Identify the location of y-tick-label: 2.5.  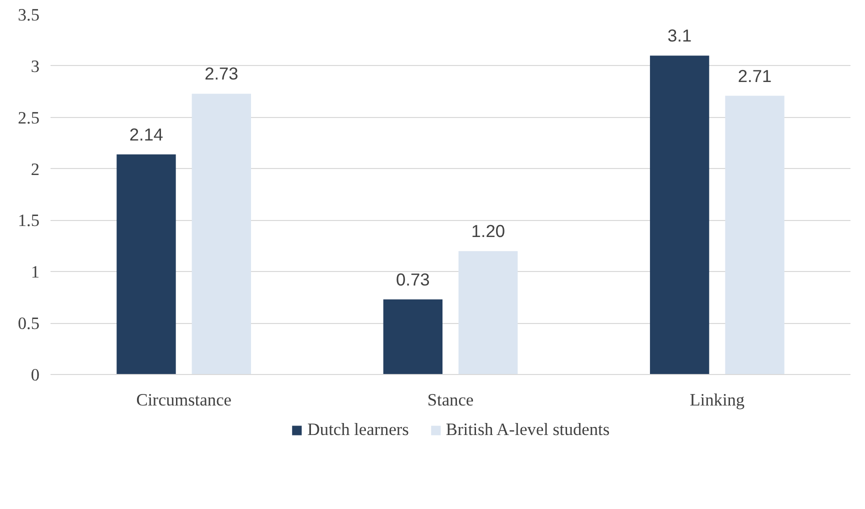
(29, 118).